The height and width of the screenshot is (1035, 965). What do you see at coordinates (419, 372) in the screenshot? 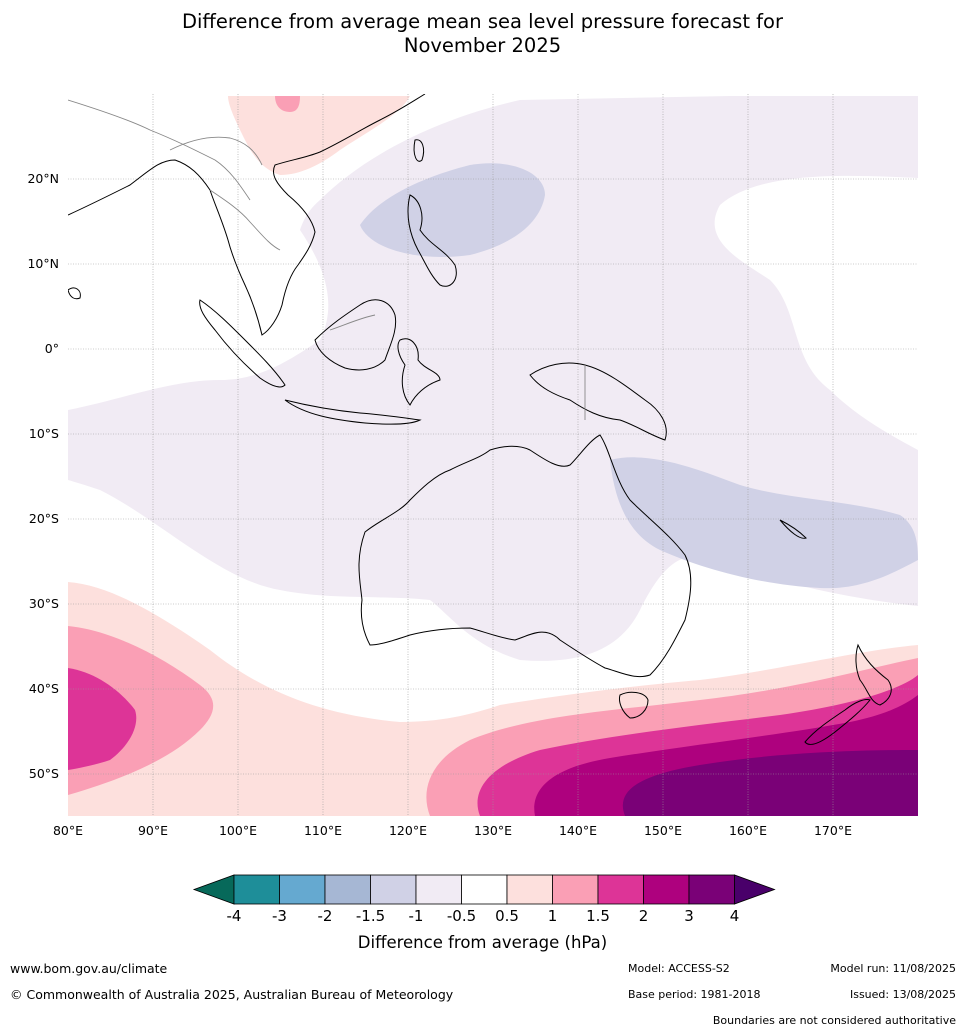
I see `coast-sulawesi` at bounding box center [419, 372].